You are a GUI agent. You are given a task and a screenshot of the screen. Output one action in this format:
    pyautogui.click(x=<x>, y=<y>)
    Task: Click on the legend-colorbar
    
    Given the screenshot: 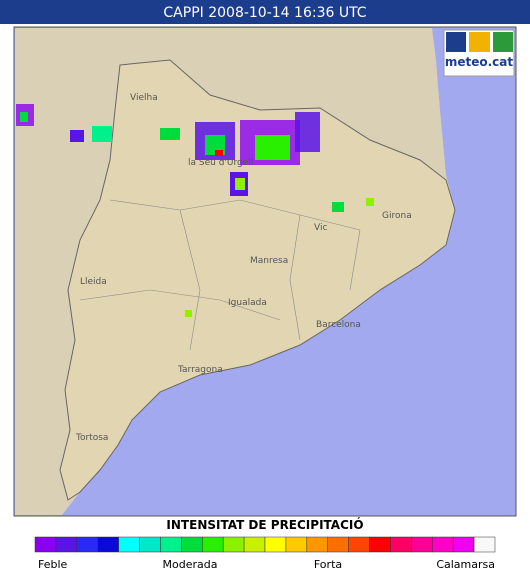 What is the action you would take?
    pyautogui.click(x=265, y=544)
    